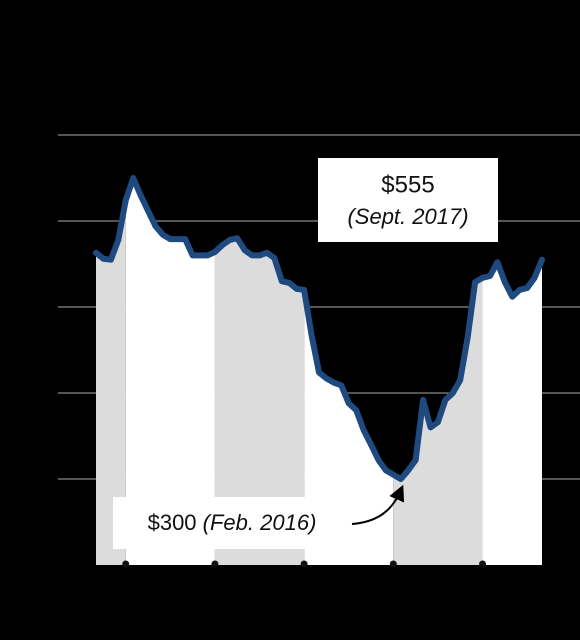 The height and width of the screenshot is (640, 580). I want to click on annotation-label: $300 (Feb. 2016), so click(232, 522).